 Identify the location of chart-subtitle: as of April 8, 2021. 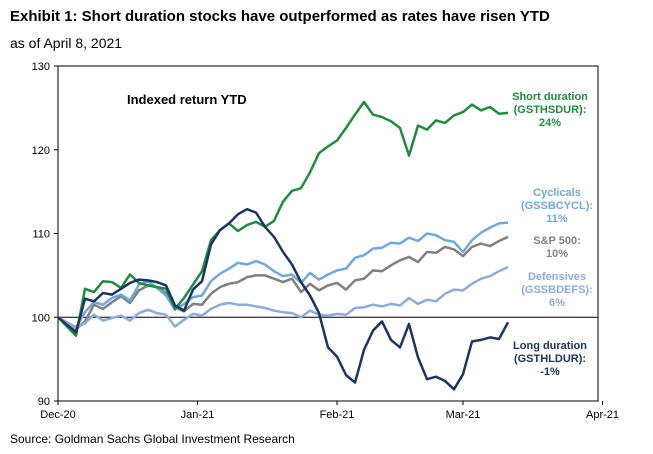
(66, 43).